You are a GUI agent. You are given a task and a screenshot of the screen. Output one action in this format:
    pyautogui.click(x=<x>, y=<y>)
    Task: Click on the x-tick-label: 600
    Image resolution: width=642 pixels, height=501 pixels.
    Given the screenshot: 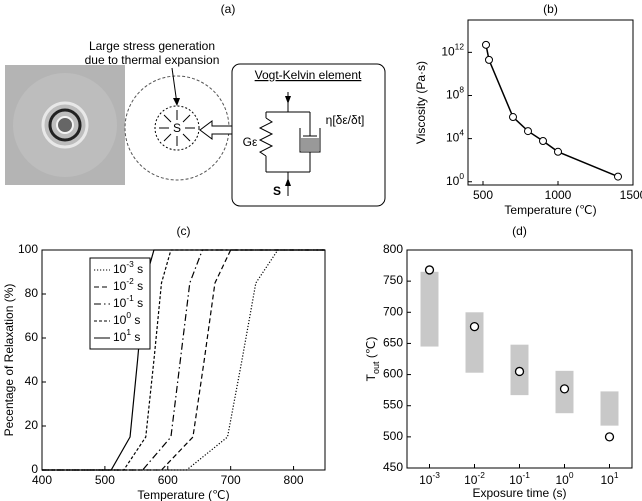 What is the action you would take?
    pyautogui.click(x=168, y=480)
    